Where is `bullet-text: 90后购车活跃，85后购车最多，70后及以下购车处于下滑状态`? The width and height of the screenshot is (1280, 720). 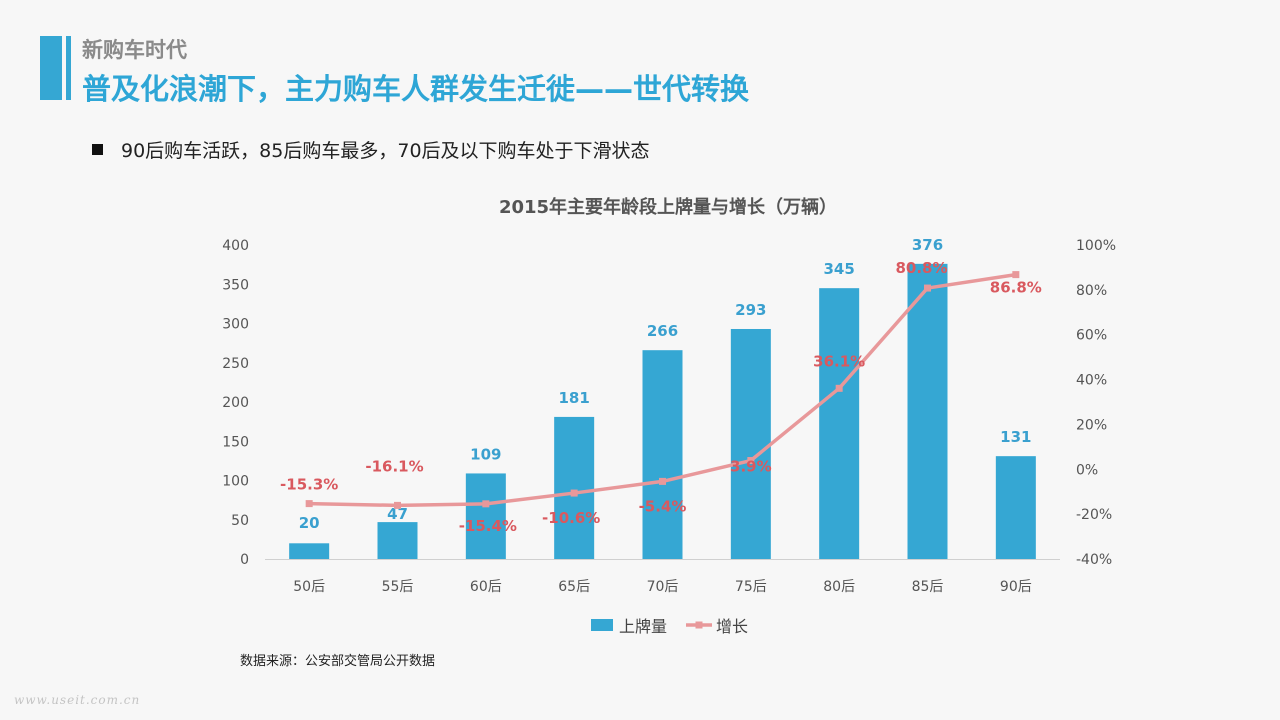 bullet-text: 90后购车活跃，85后购车最多，70后及以下购车处于下滑状态 is located at coordinates (385, 151).